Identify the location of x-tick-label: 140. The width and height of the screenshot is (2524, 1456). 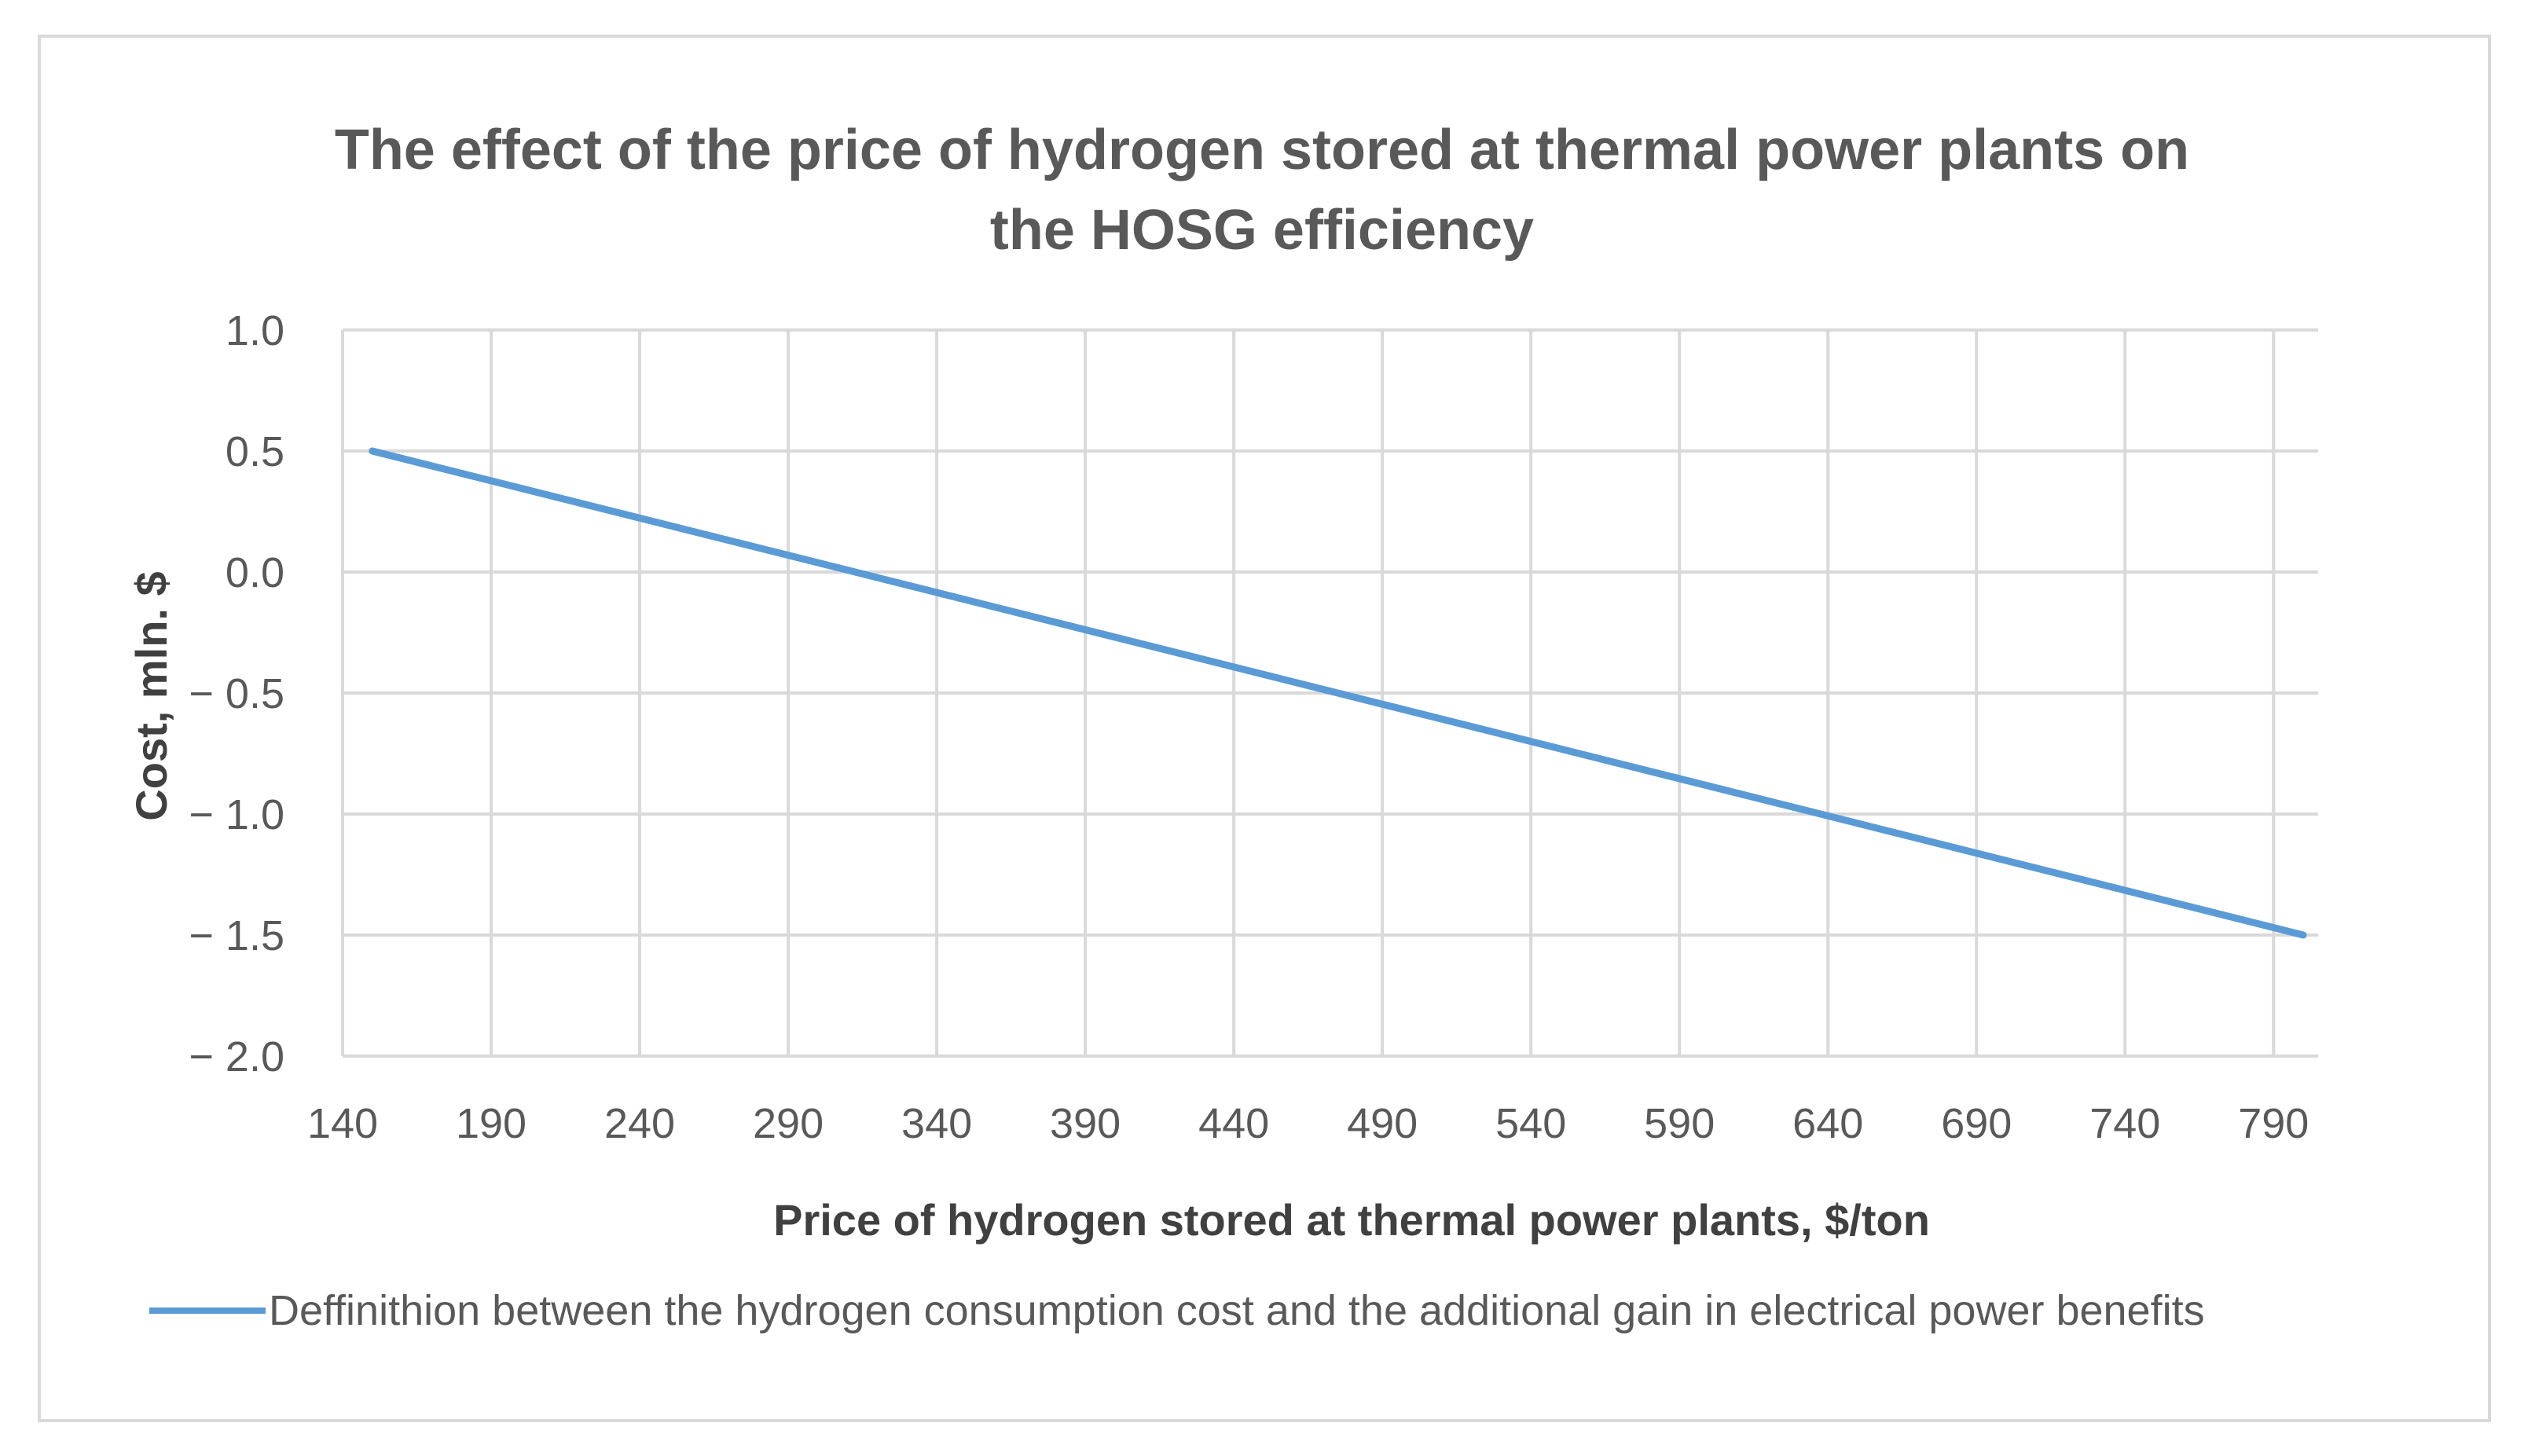
(342, 1123).